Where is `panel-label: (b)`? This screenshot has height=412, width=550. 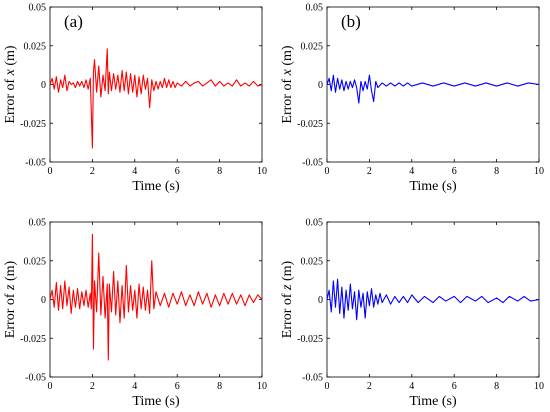
panel-label: (b) is located at coordinates (351, 21).